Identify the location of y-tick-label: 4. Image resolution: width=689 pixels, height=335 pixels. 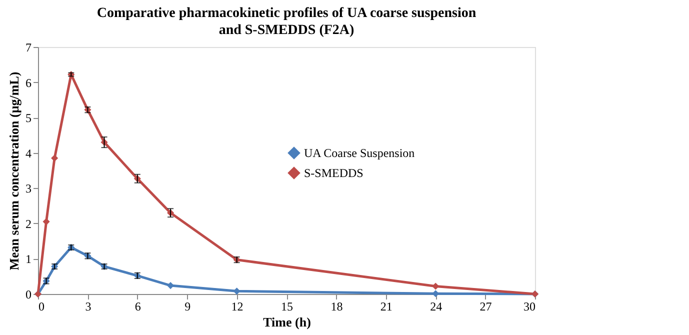
(29, 153).